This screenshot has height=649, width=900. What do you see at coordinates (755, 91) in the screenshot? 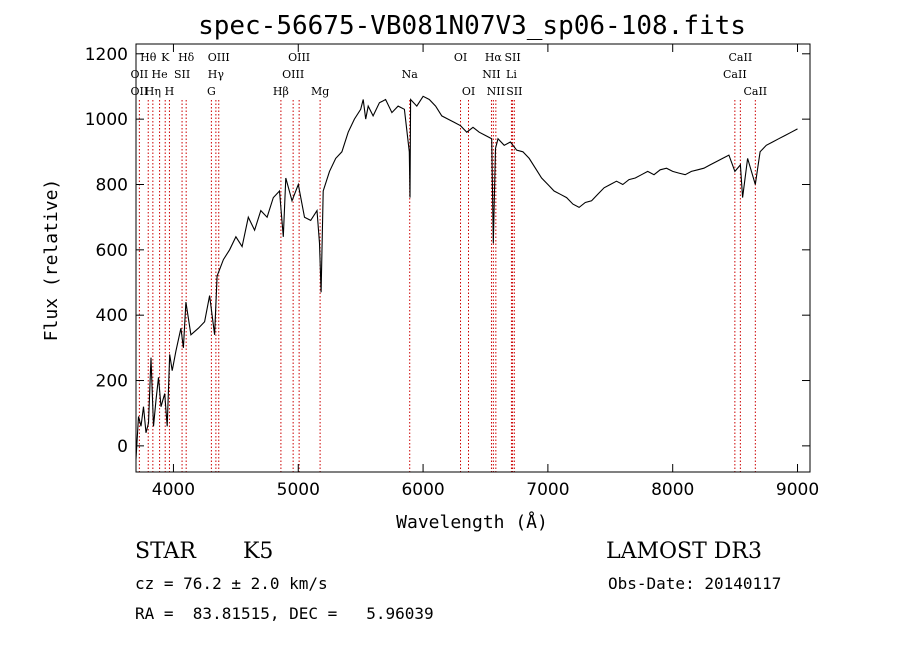
I see `line-label-27: CaII` at bounding box center [755, 91].